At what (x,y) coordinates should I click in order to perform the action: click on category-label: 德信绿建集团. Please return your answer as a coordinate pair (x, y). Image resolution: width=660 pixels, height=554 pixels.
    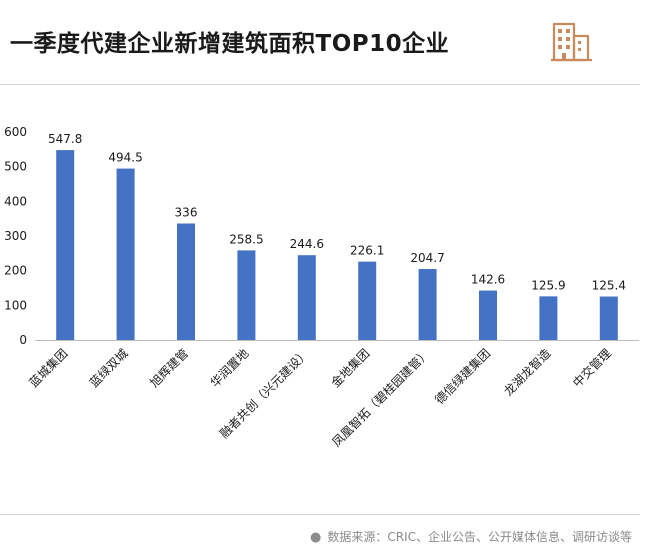
    Looking at the image, I should click on (463, 377).